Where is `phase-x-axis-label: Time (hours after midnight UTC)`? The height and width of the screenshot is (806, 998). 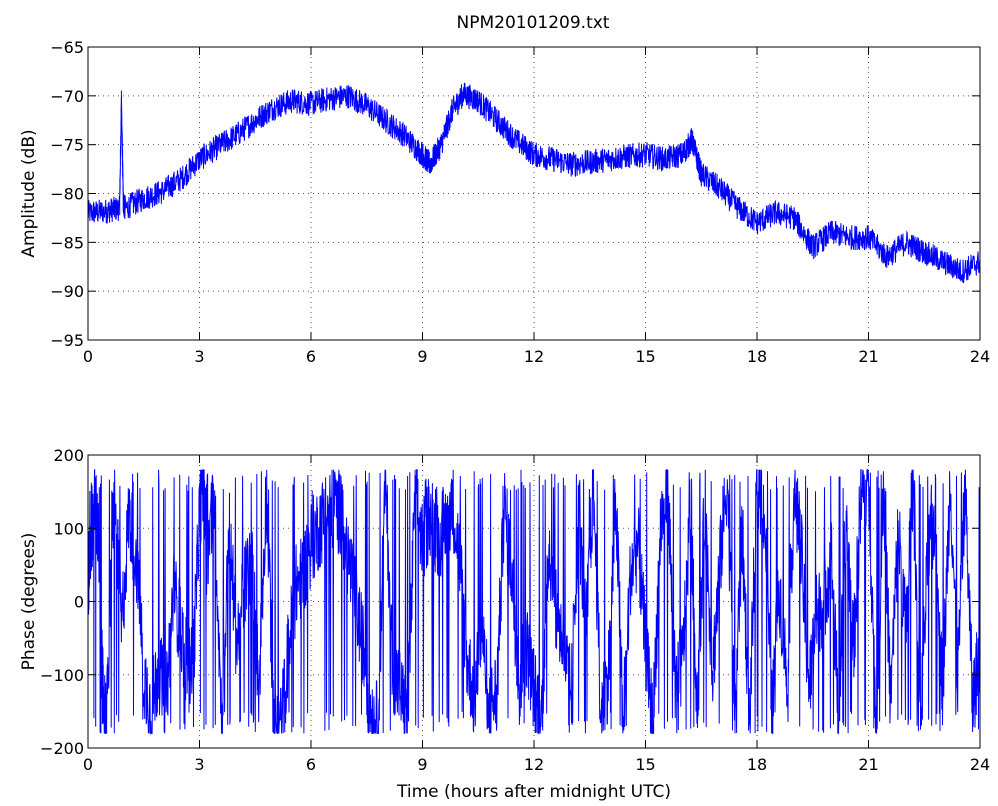
phase-x-axis-label: Time (hours after midnight UTC) is located at coordinates (533, 792).